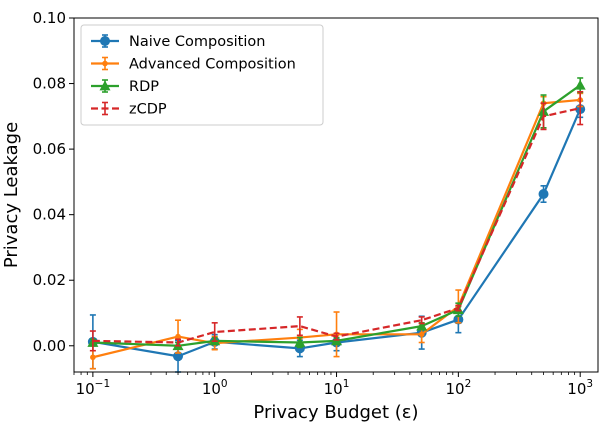 This screenshot has height=431, width=609. What do you see at coordinates (346, 384) in the screenshot?
I see `x-tick-exponent: 1` at bounding box center [346, 384].